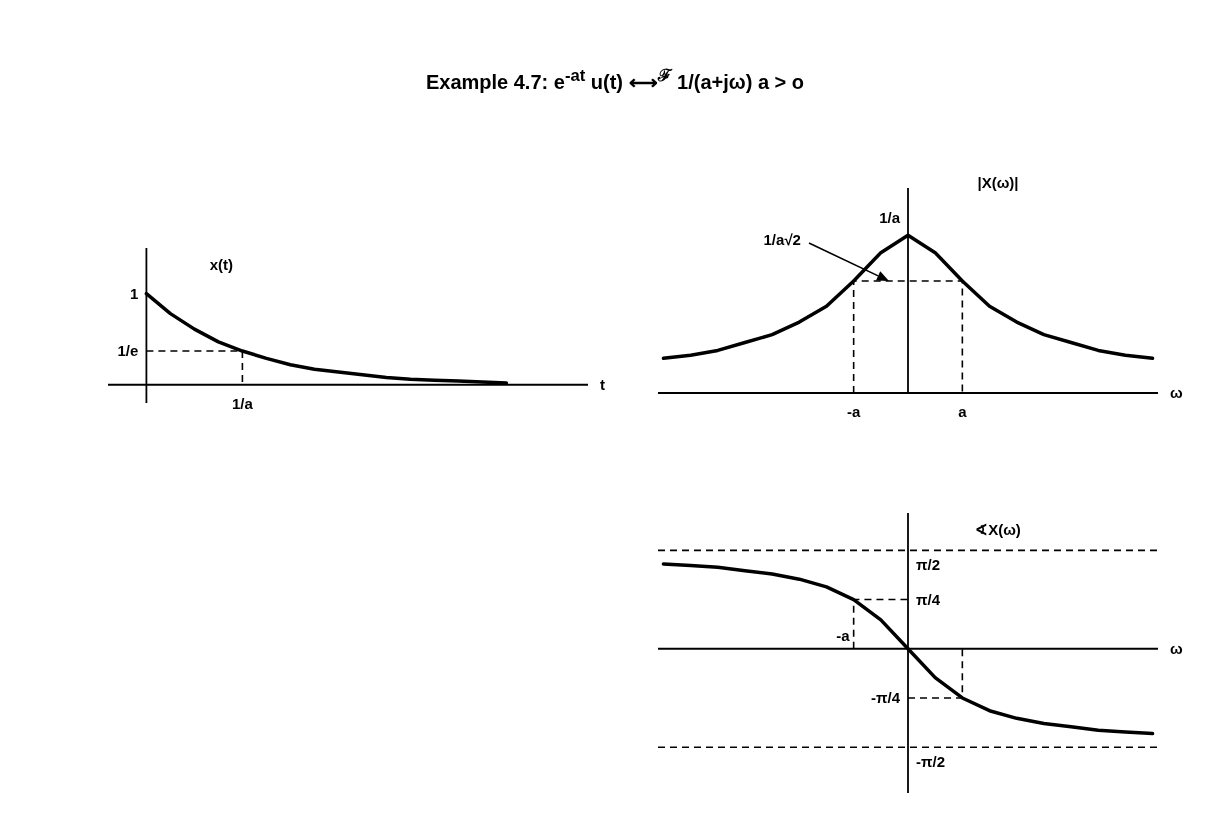  Describe the element at coordinates (843, 635) in the screenshot. I see `annotation: -a` at that location.